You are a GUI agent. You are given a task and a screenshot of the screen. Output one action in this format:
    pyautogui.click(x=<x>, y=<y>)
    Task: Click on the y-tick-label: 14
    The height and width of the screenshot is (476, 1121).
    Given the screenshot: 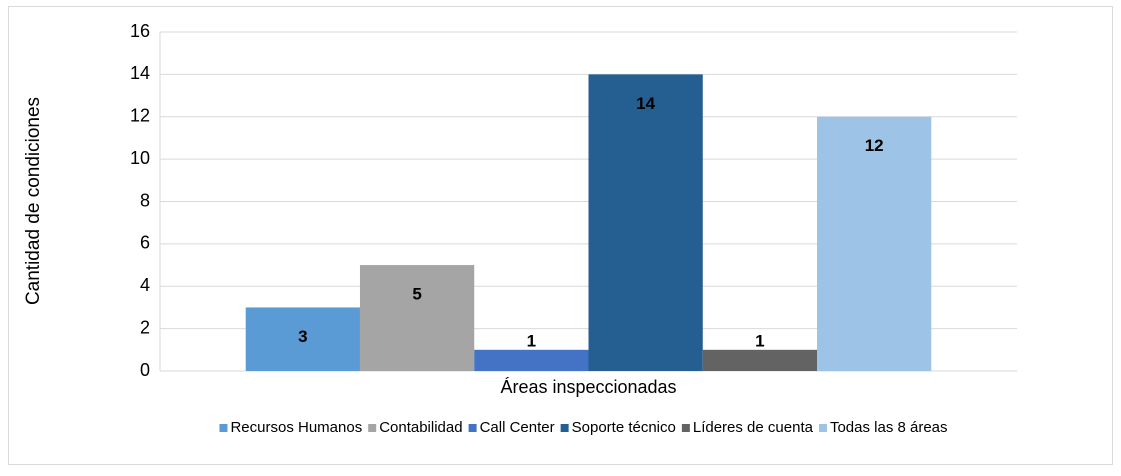 What is the action you would take?
    pyautogui.click(x=140, y=73)
    